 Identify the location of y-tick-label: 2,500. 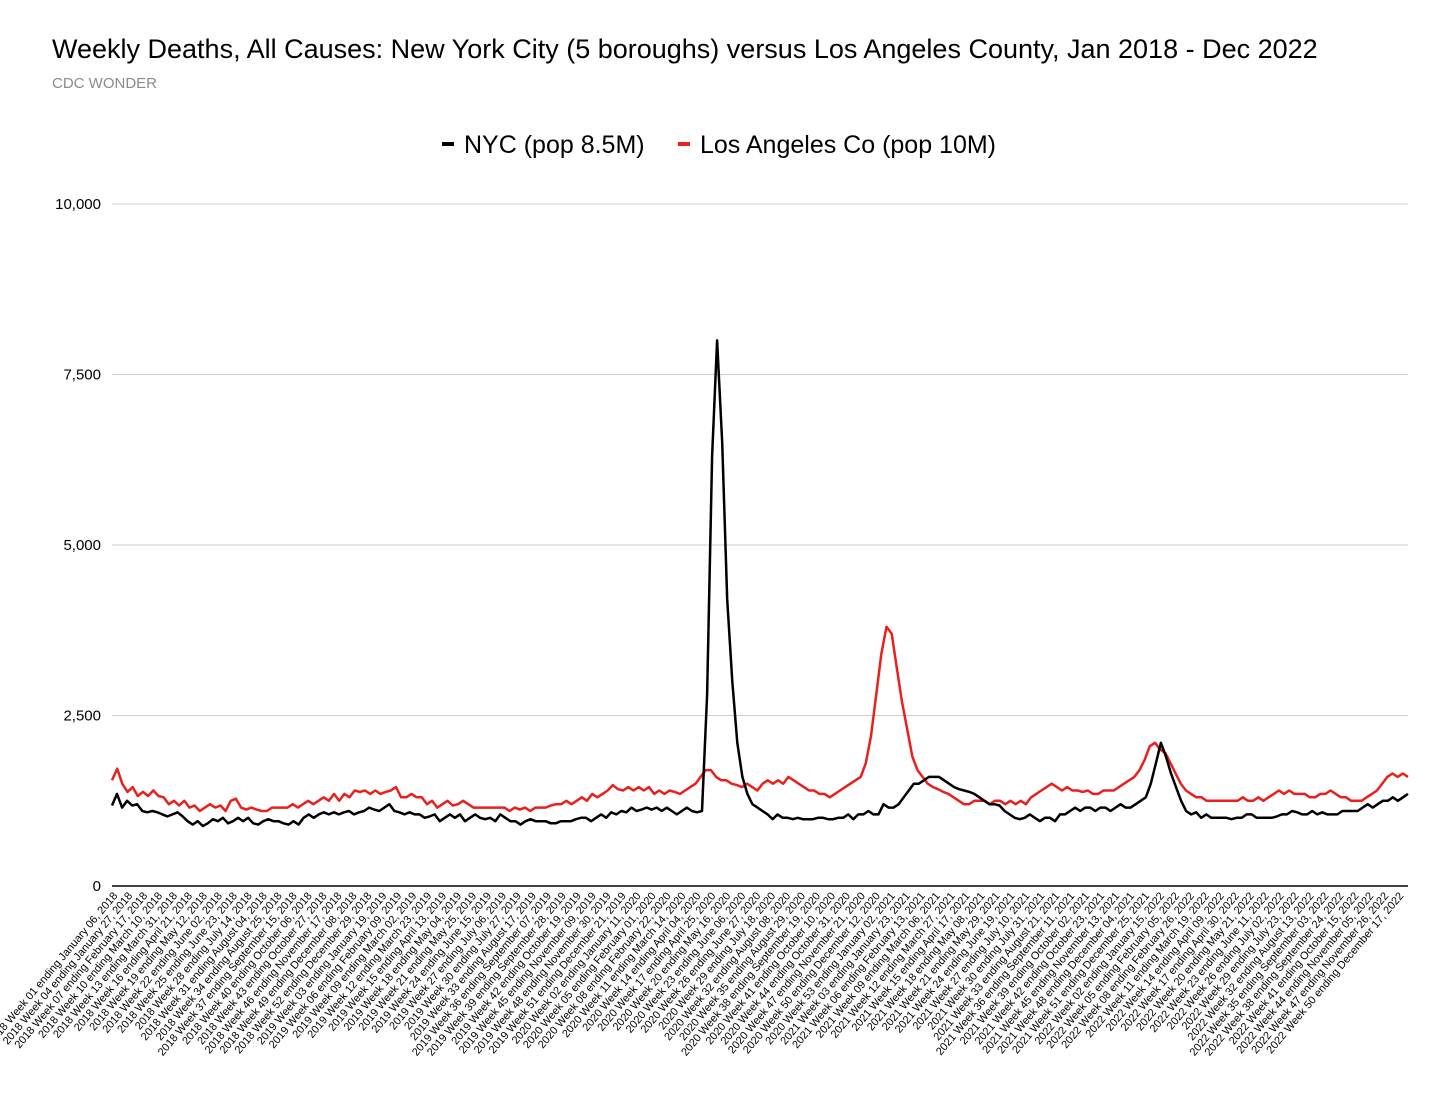
(82, 716).